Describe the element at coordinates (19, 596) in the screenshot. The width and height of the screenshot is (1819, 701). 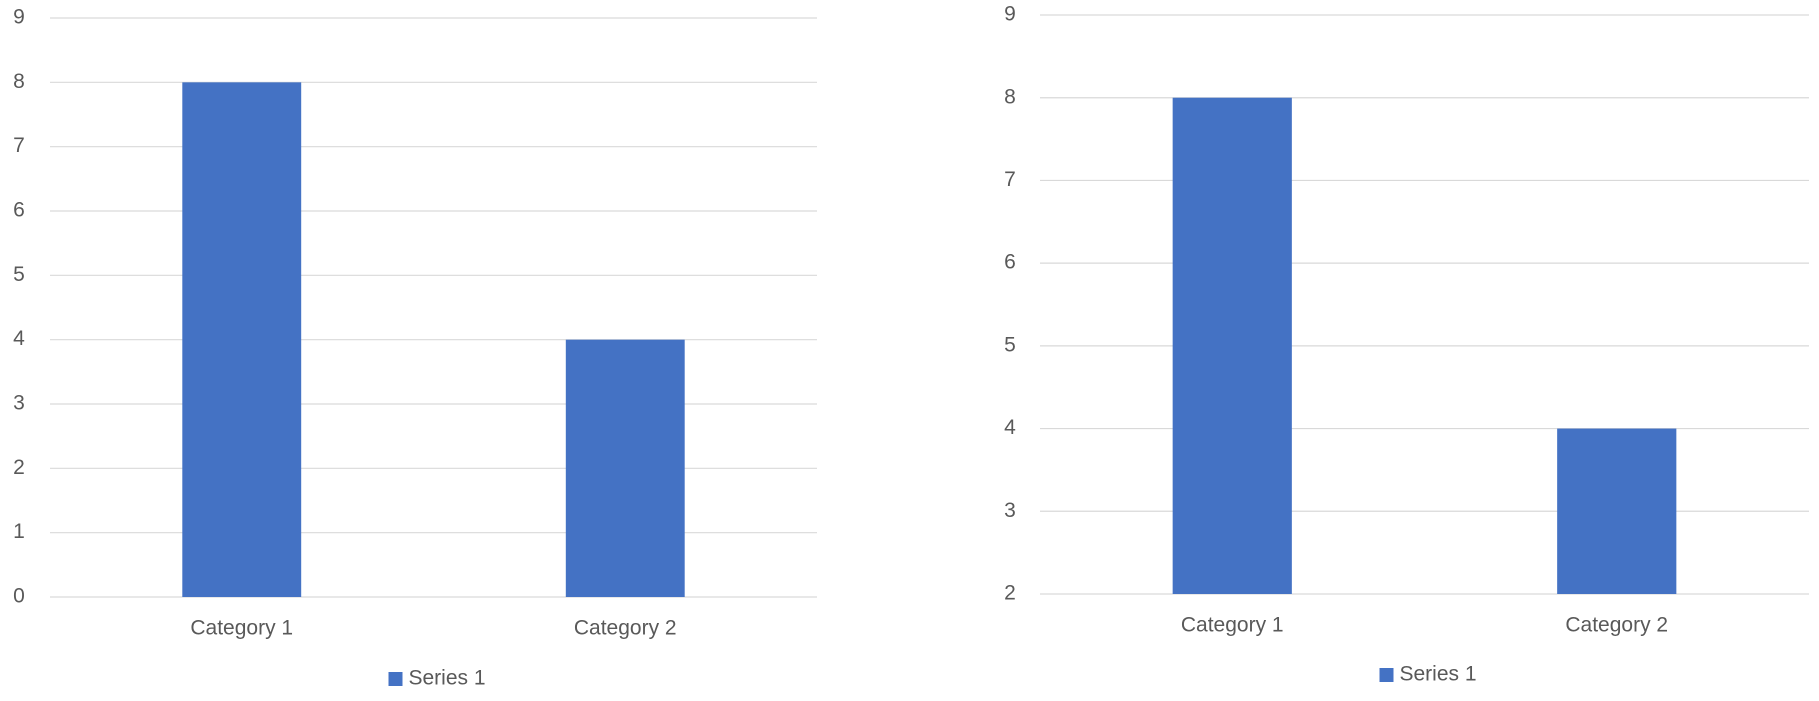
I see `y-tick-label: 0` at that location.